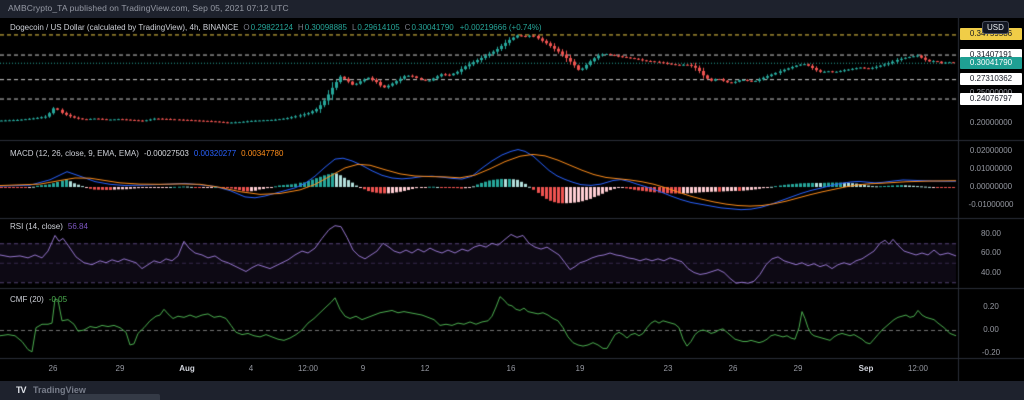  Describe the element at coordinates (512, 390) in the screenshot. I see `footer-bar: TV TradingView` at that location.